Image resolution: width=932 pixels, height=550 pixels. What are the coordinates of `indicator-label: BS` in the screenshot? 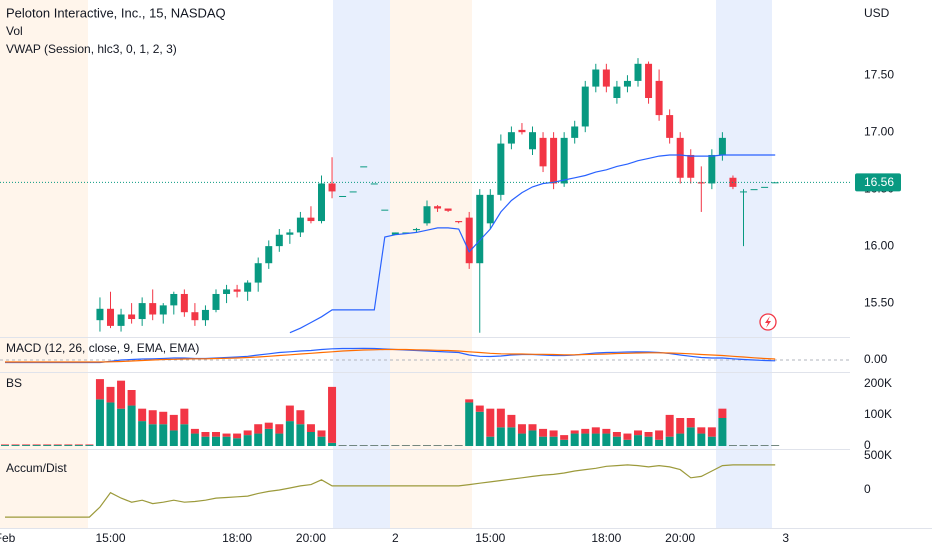 It's located at (14, 383).